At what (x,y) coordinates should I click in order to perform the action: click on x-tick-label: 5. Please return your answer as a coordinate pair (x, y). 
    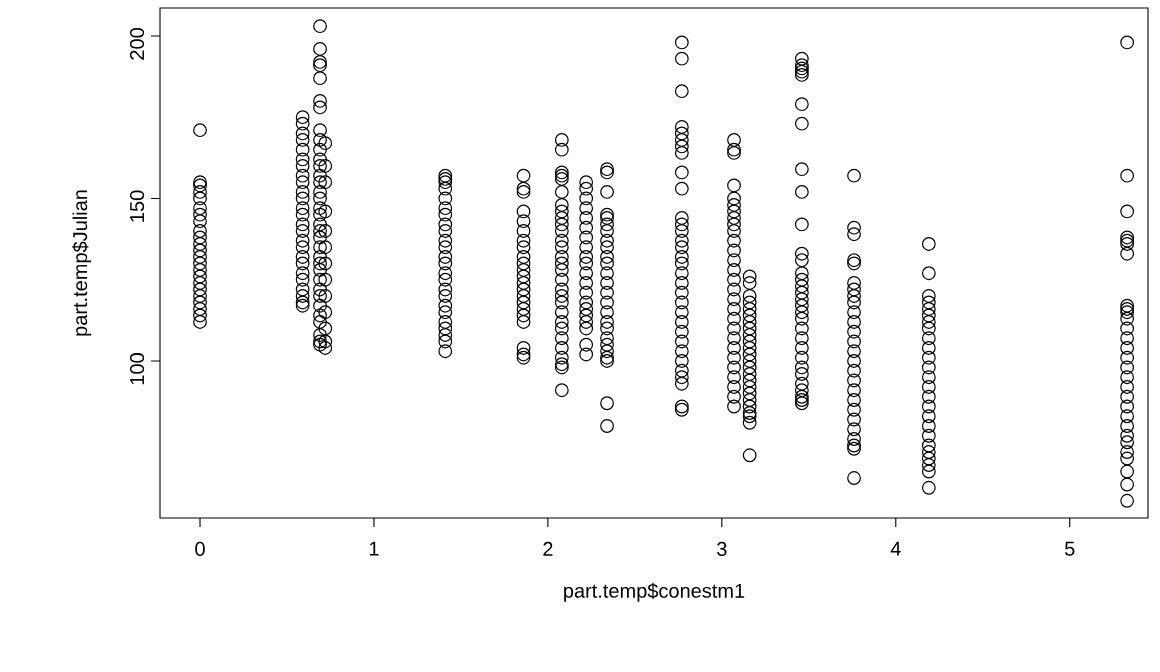
    Looking at the image, I should click on (1069, 548).